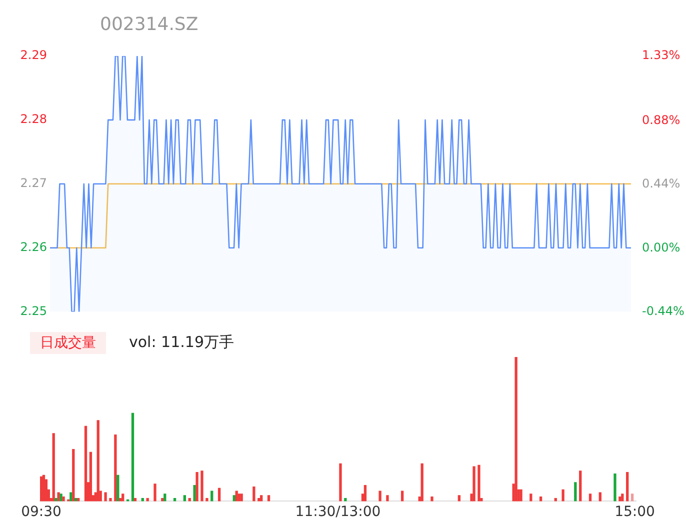  I want to click on x-tick-label: 15:00, so click(634, 512).